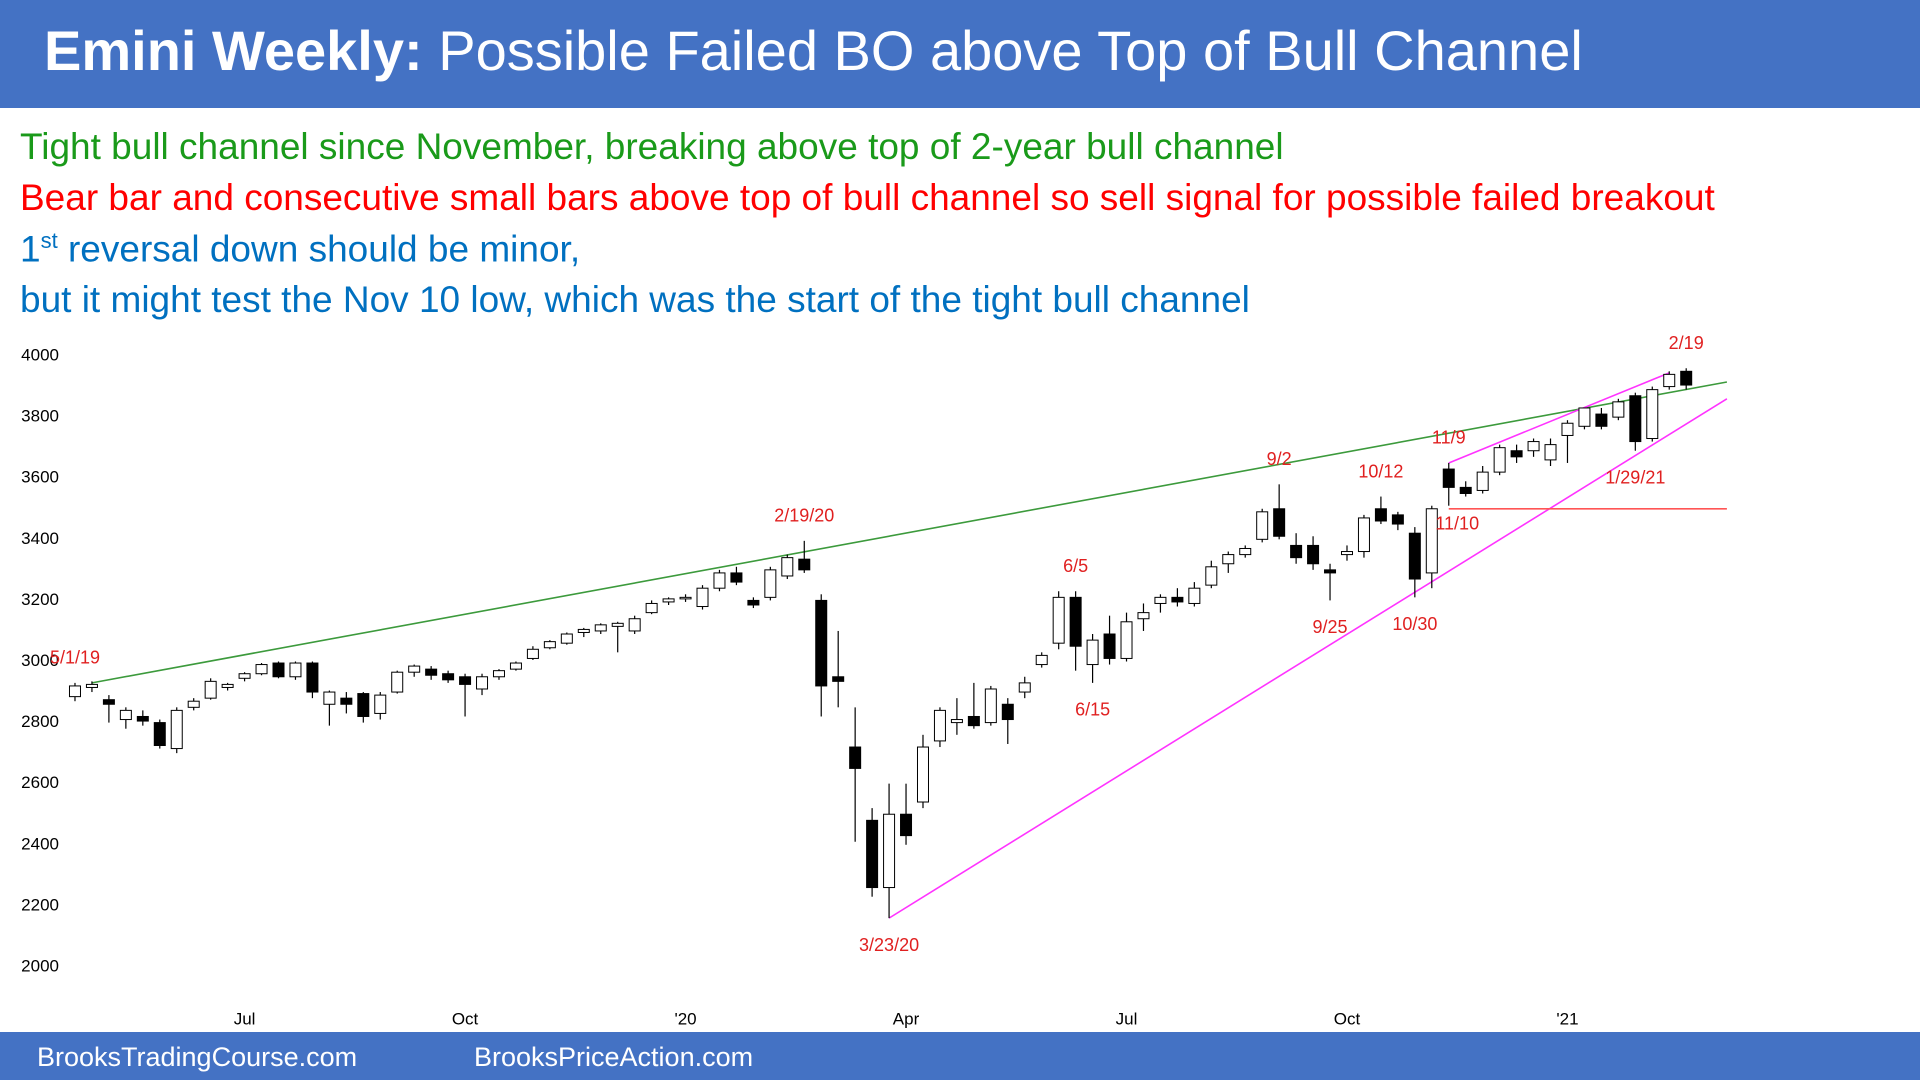 The height and width of the screenshot is (1080, 1920). Describe the element at coordinates (1092, 710) in the screenshot. I see `annotation: 6/15` at that location.